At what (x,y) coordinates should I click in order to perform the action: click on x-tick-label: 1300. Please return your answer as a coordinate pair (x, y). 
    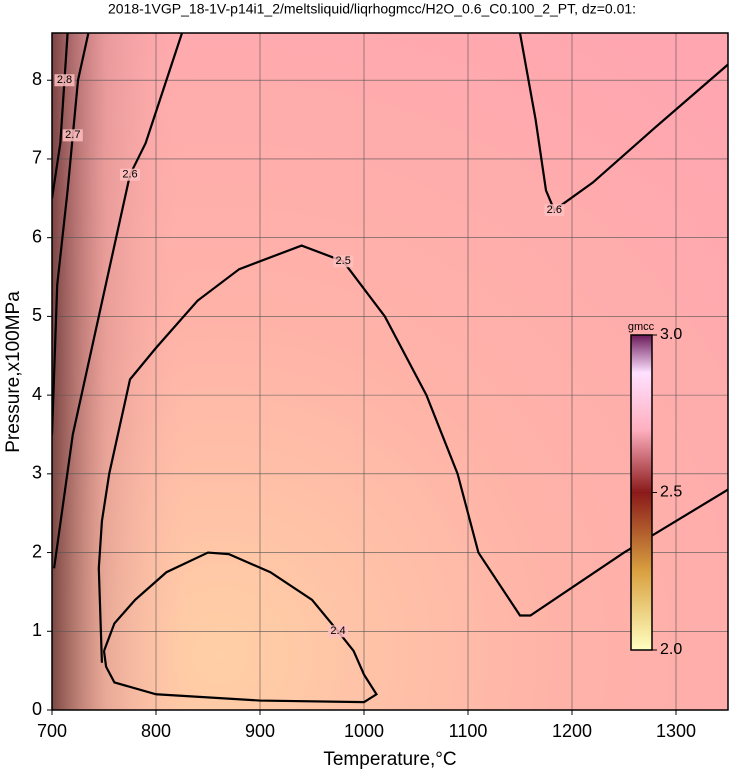
    Looking at the image, I should click on (676, 731).